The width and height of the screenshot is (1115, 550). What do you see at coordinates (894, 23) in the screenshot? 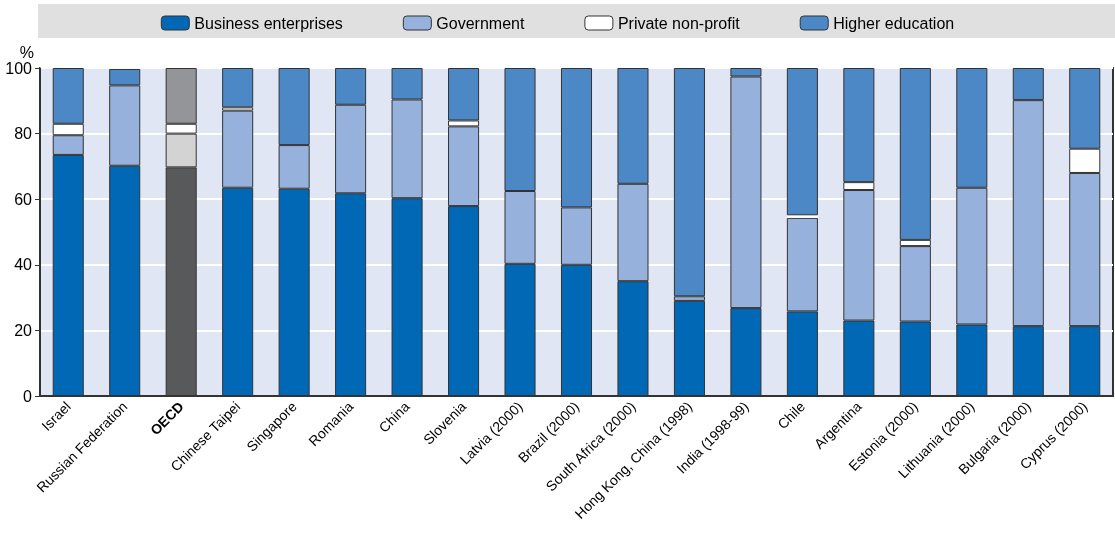
I see `legend-label: Higher education` at bounding box center [894, 23].